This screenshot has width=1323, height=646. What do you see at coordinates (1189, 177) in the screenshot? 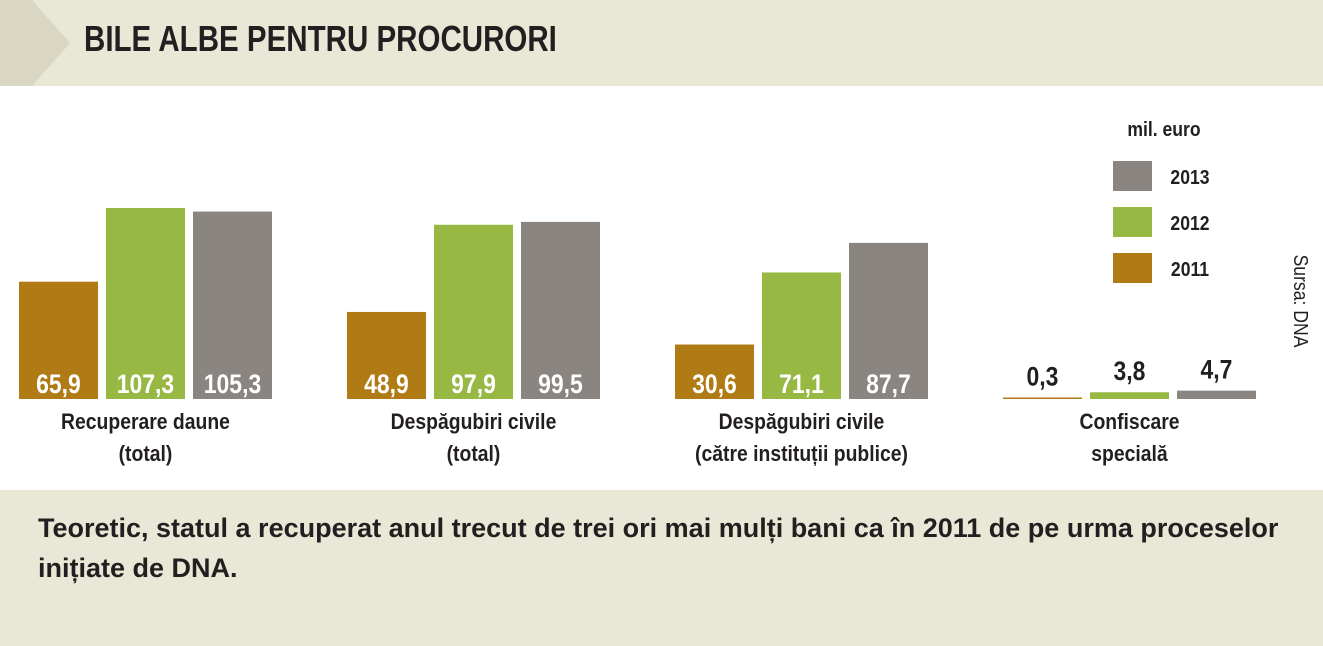
I see `legend-label-2013: 2013` at bounding box center [1189, 177].